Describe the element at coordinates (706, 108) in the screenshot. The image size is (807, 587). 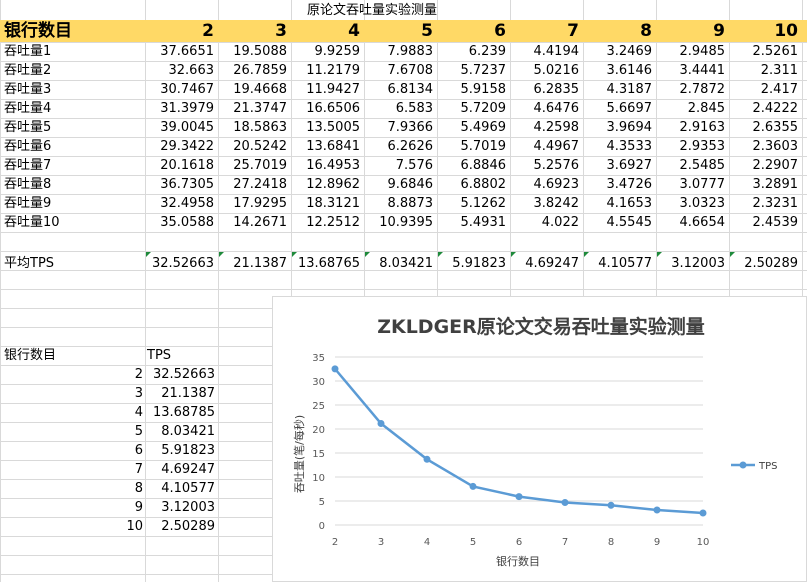
I see `data-cell: 2.845` at that location.